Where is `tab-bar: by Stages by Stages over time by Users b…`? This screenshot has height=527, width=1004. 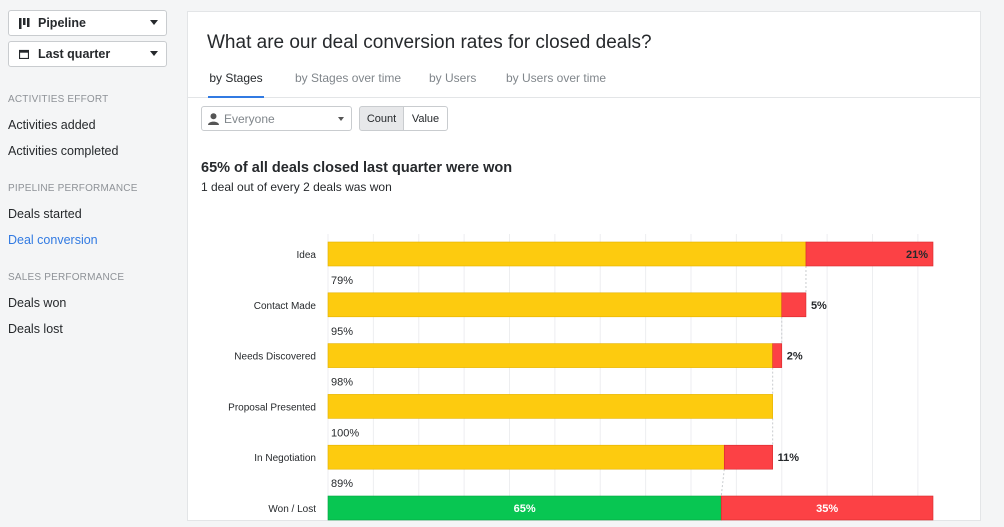 tab-bar: by Stages by Stages over time by Users b… is located at coordinates (584, 82).